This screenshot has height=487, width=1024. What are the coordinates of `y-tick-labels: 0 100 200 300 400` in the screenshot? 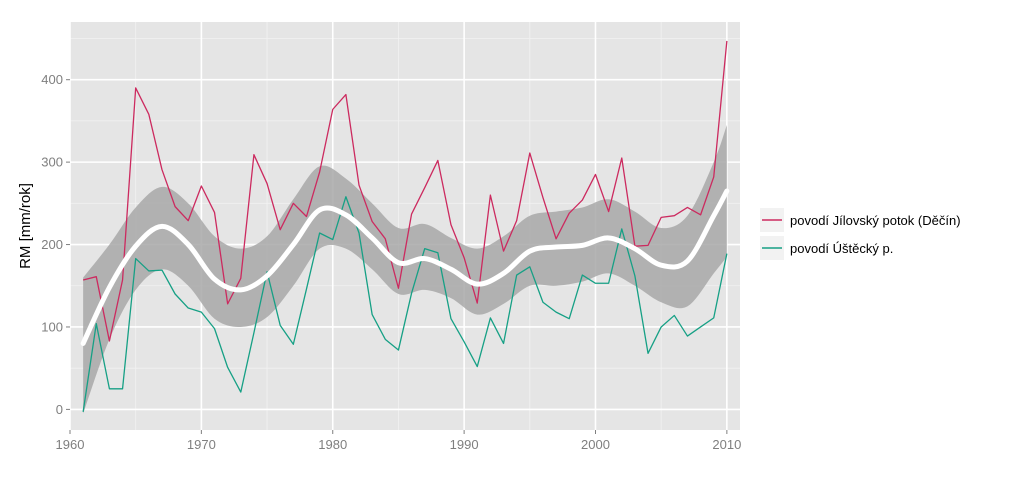 It's located at (52, 244).